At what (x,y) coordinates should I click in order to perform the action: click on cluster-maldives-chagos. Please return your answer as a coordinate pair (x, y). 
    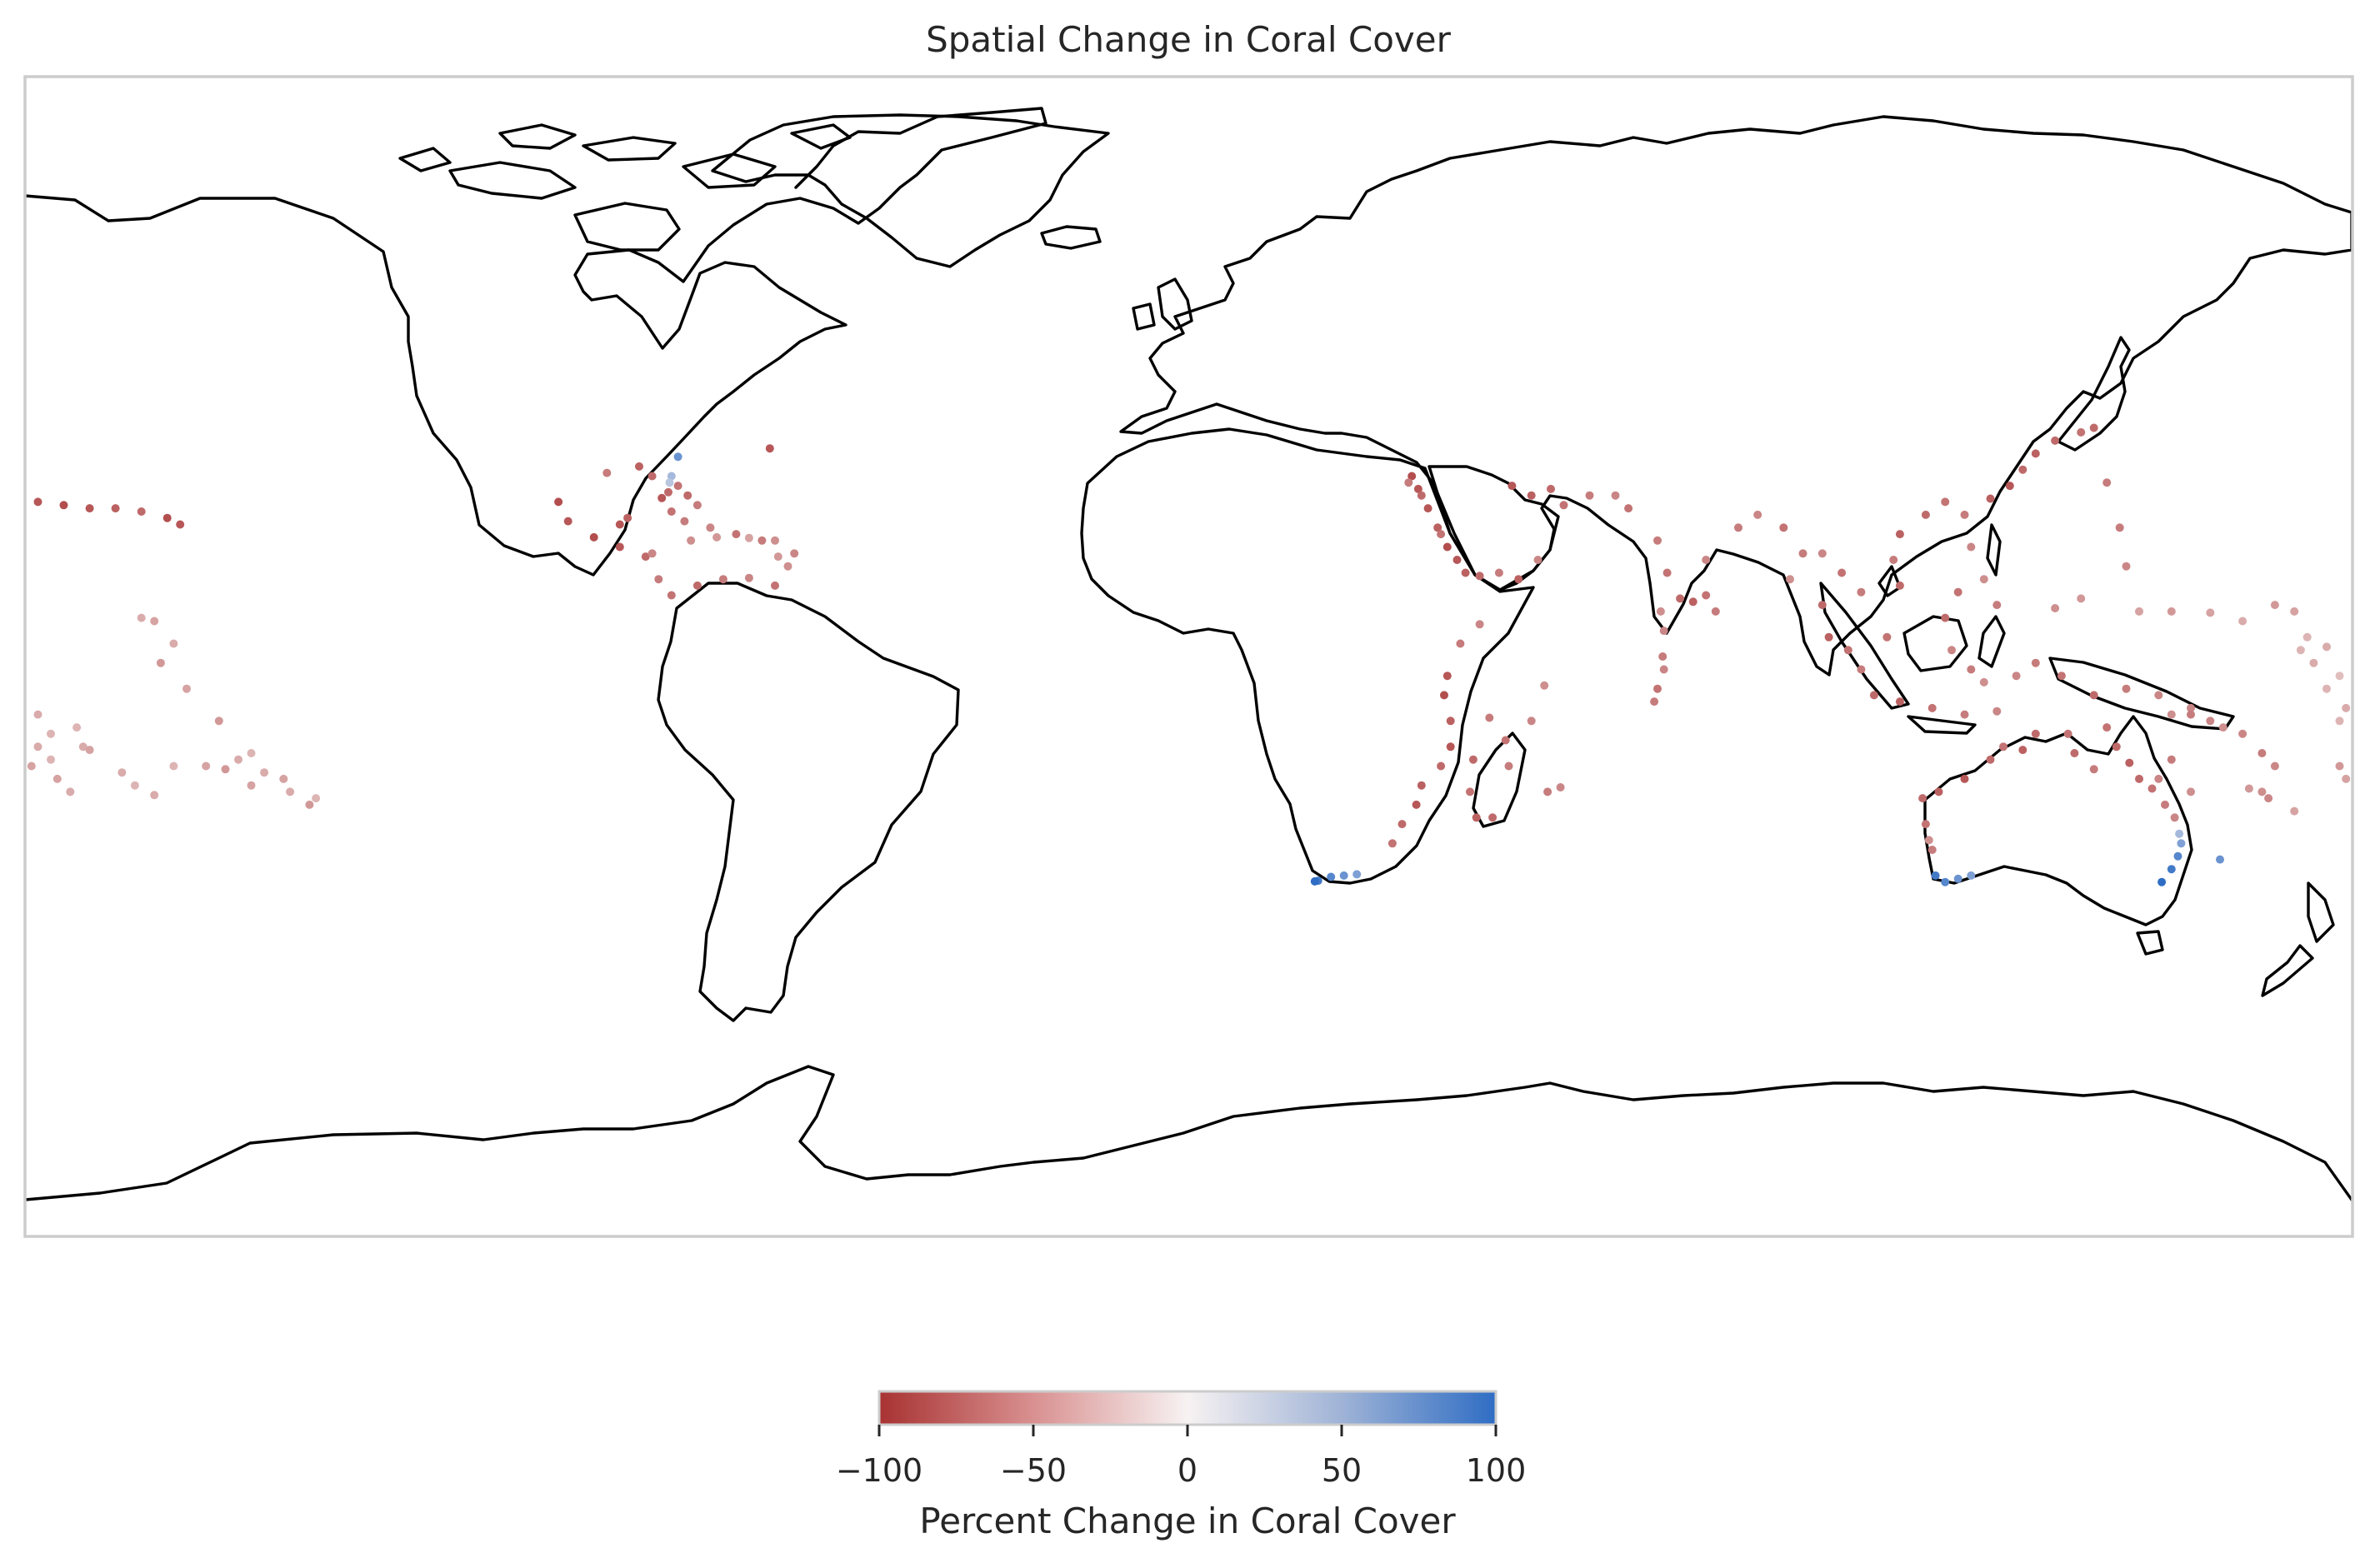
    Looking at the image, I should click on (1659, 657).